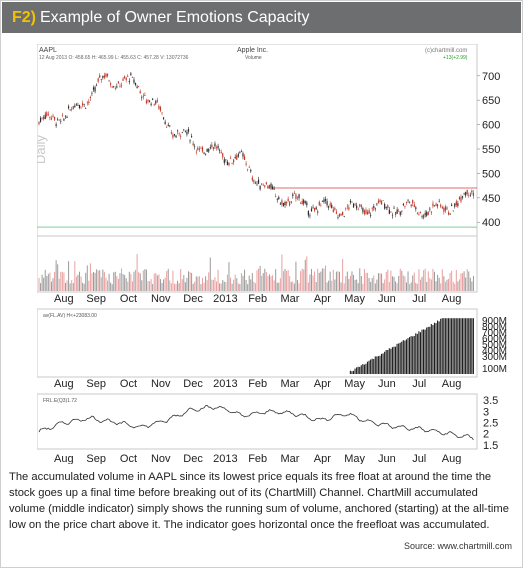 This screenshot has width=523, height=568. What do you see at coordinates (491, 126) in the screenshot?
I see `price-tick-label: 600` at bounding box center [491, 126].